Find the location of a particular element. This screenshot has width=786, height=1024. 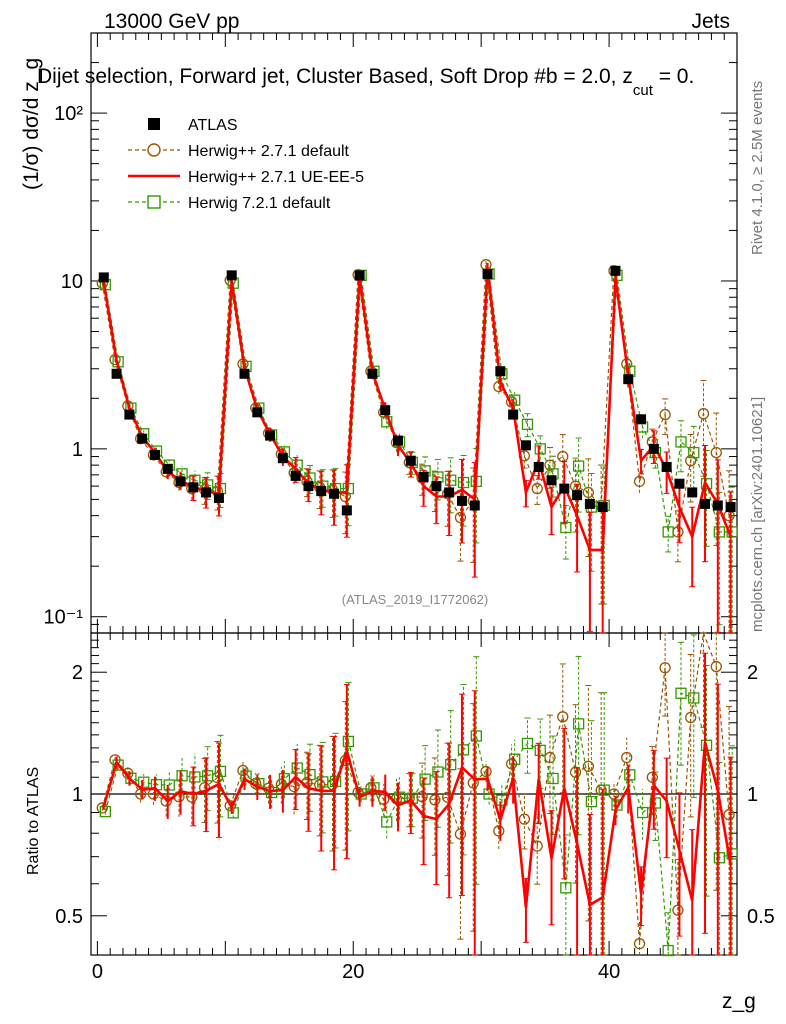

legend-label: Herwig++ 2.7.1 UE-EE-5 is located at coordinates (276, 177).